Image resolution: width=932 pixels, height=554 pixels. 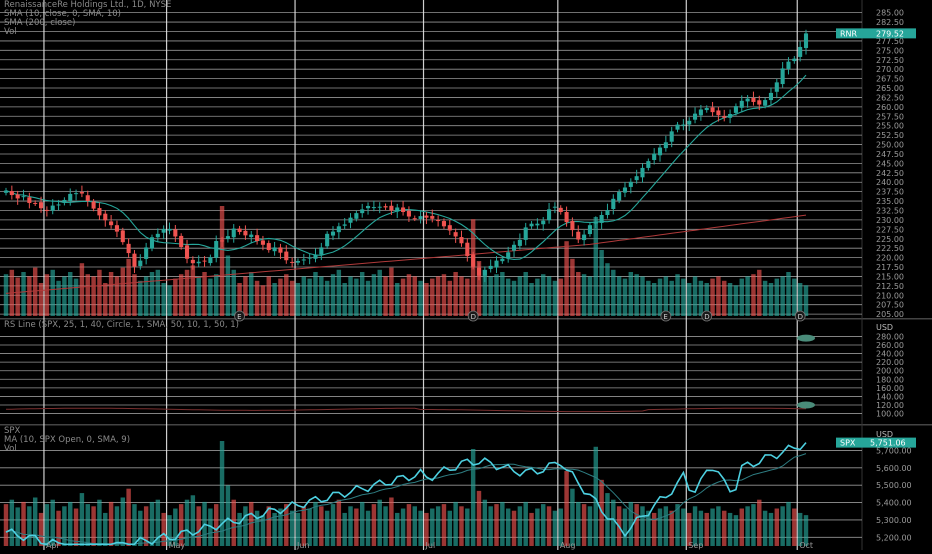 What do you see at coordinates (890, 276) in the screenshot?
I see `price-tick-label: 215.00` at bounding box center [890, 276].